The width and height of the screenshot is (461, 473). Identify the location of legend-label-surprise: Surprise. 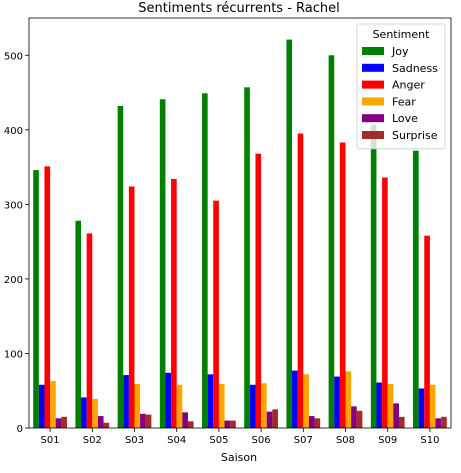
(415, 135).